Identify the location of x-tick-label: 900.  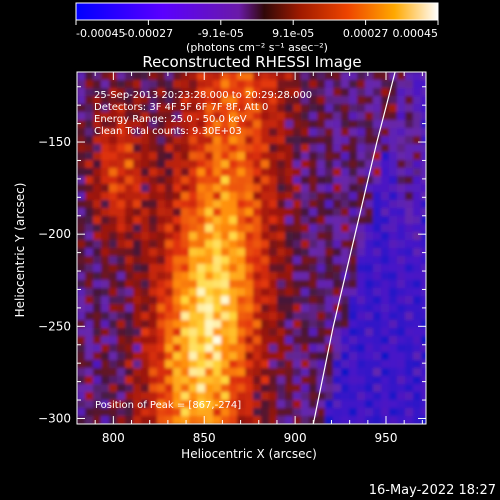
(295, 438).